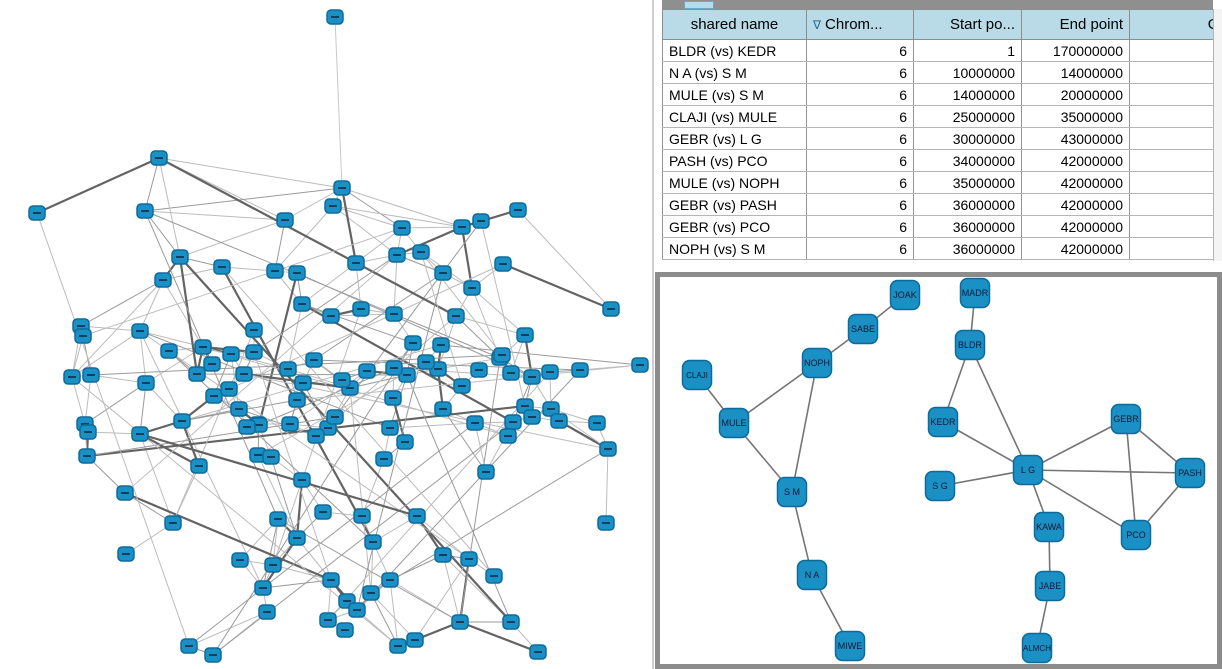 Image resolution: width=1222 pixels, height=669 pixels. Describe the element at coordinates (1049, 527) in the screenshot. I see `network-node: KAWA` at that location.